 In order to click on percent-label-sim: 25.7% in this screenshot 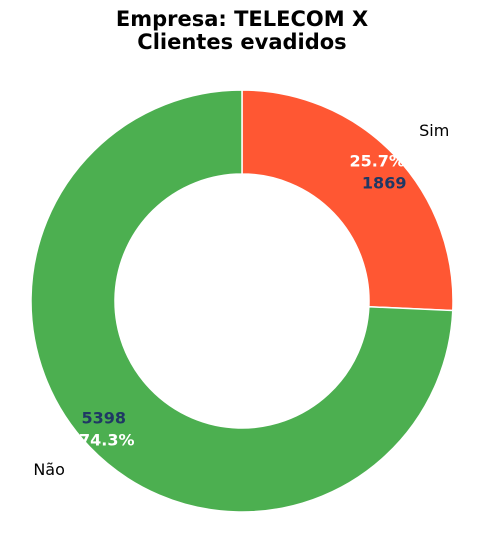, I will do `click(377, 160)`.